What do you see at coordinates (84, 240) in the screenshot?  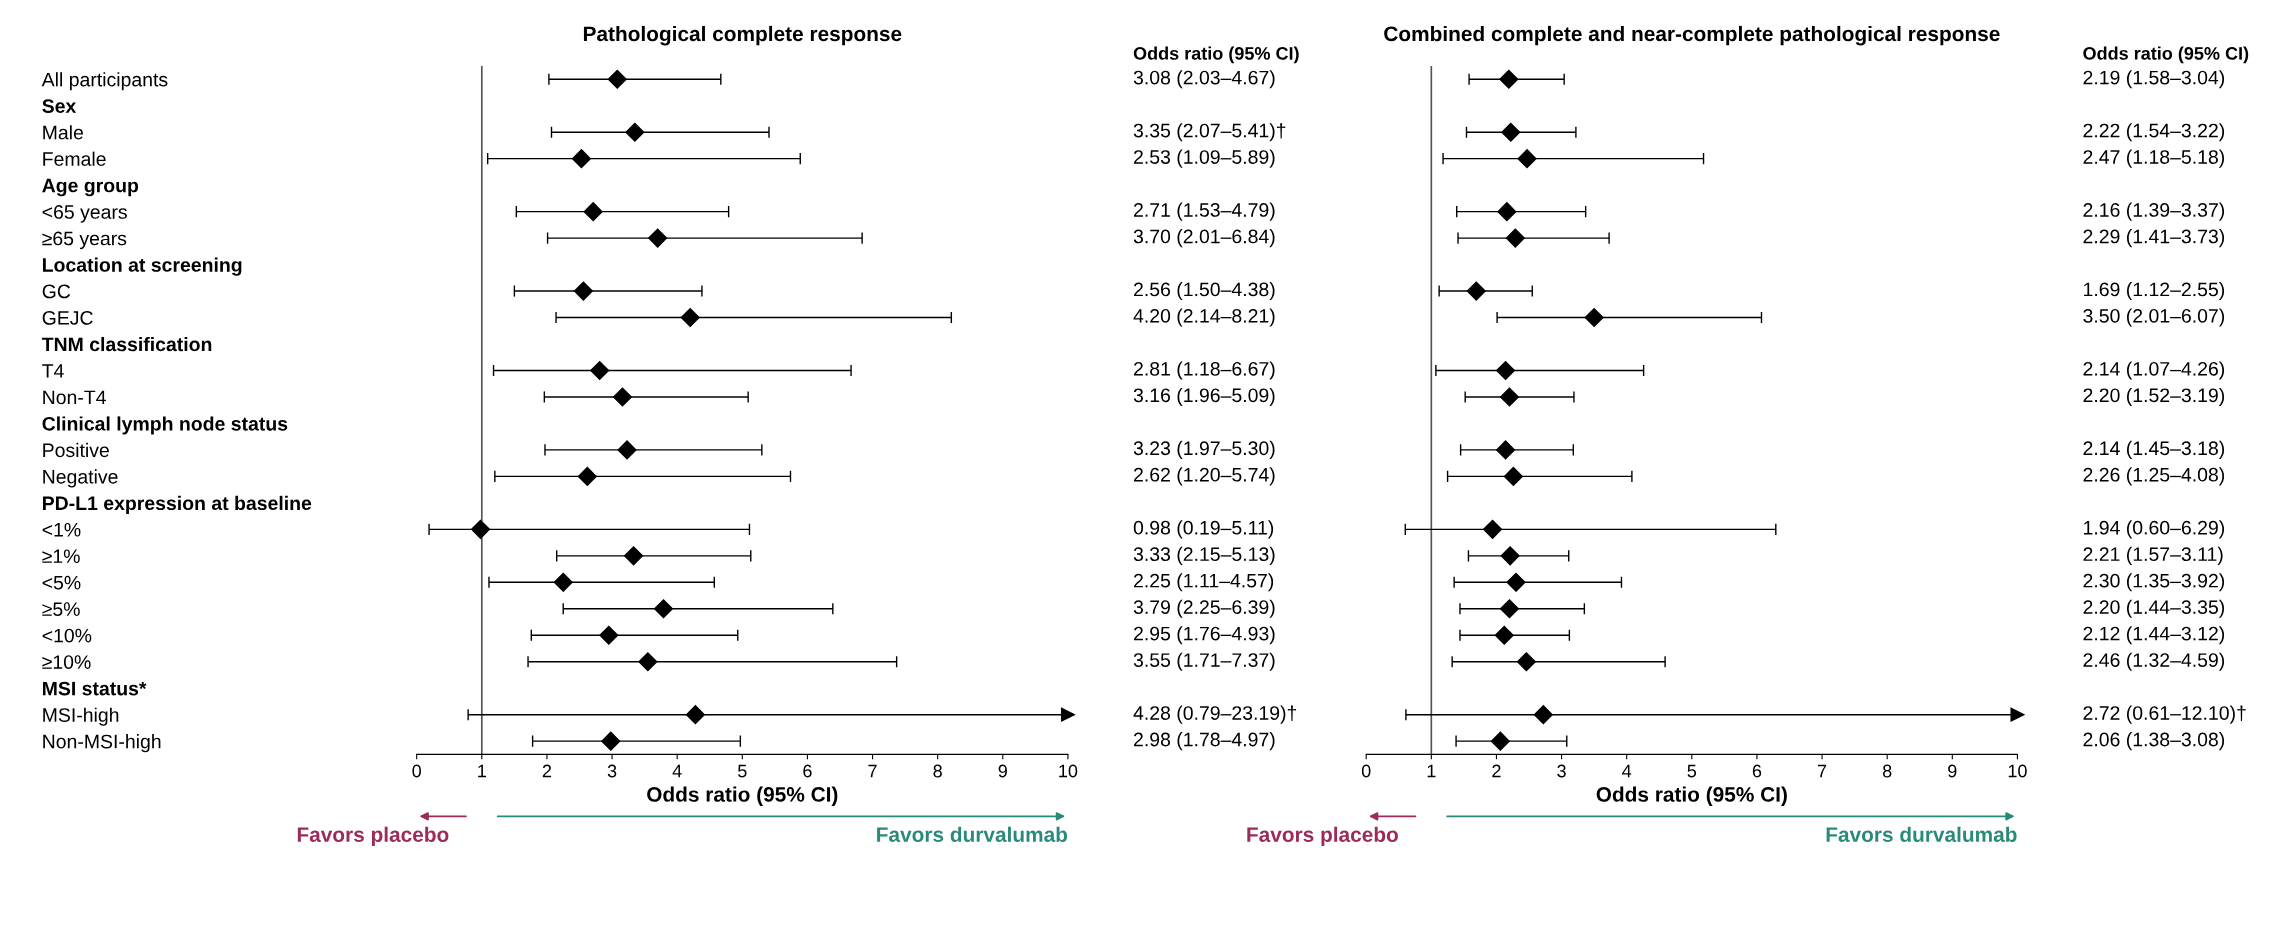 I see `y-tick-label: ≥65 years` at bounding box center [84, 240].